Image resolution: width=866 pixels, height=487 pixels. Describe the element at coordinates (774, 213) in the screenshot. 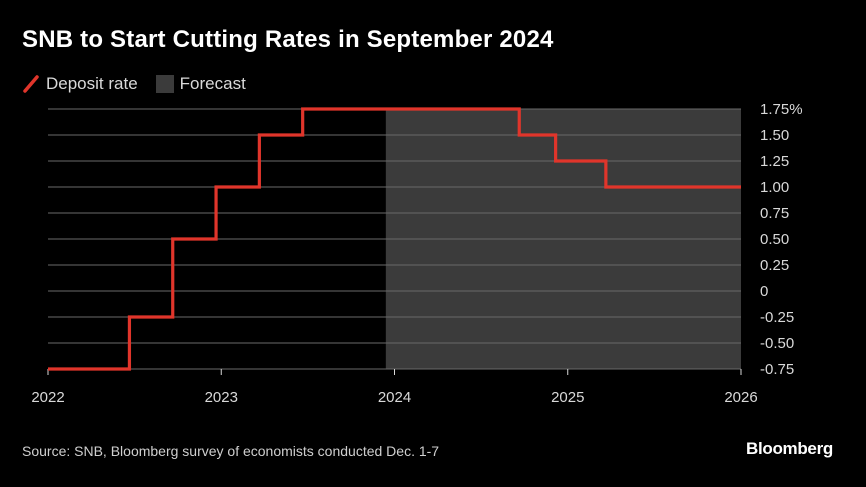

I see `y-tick-label-4: 0.75` at that location.